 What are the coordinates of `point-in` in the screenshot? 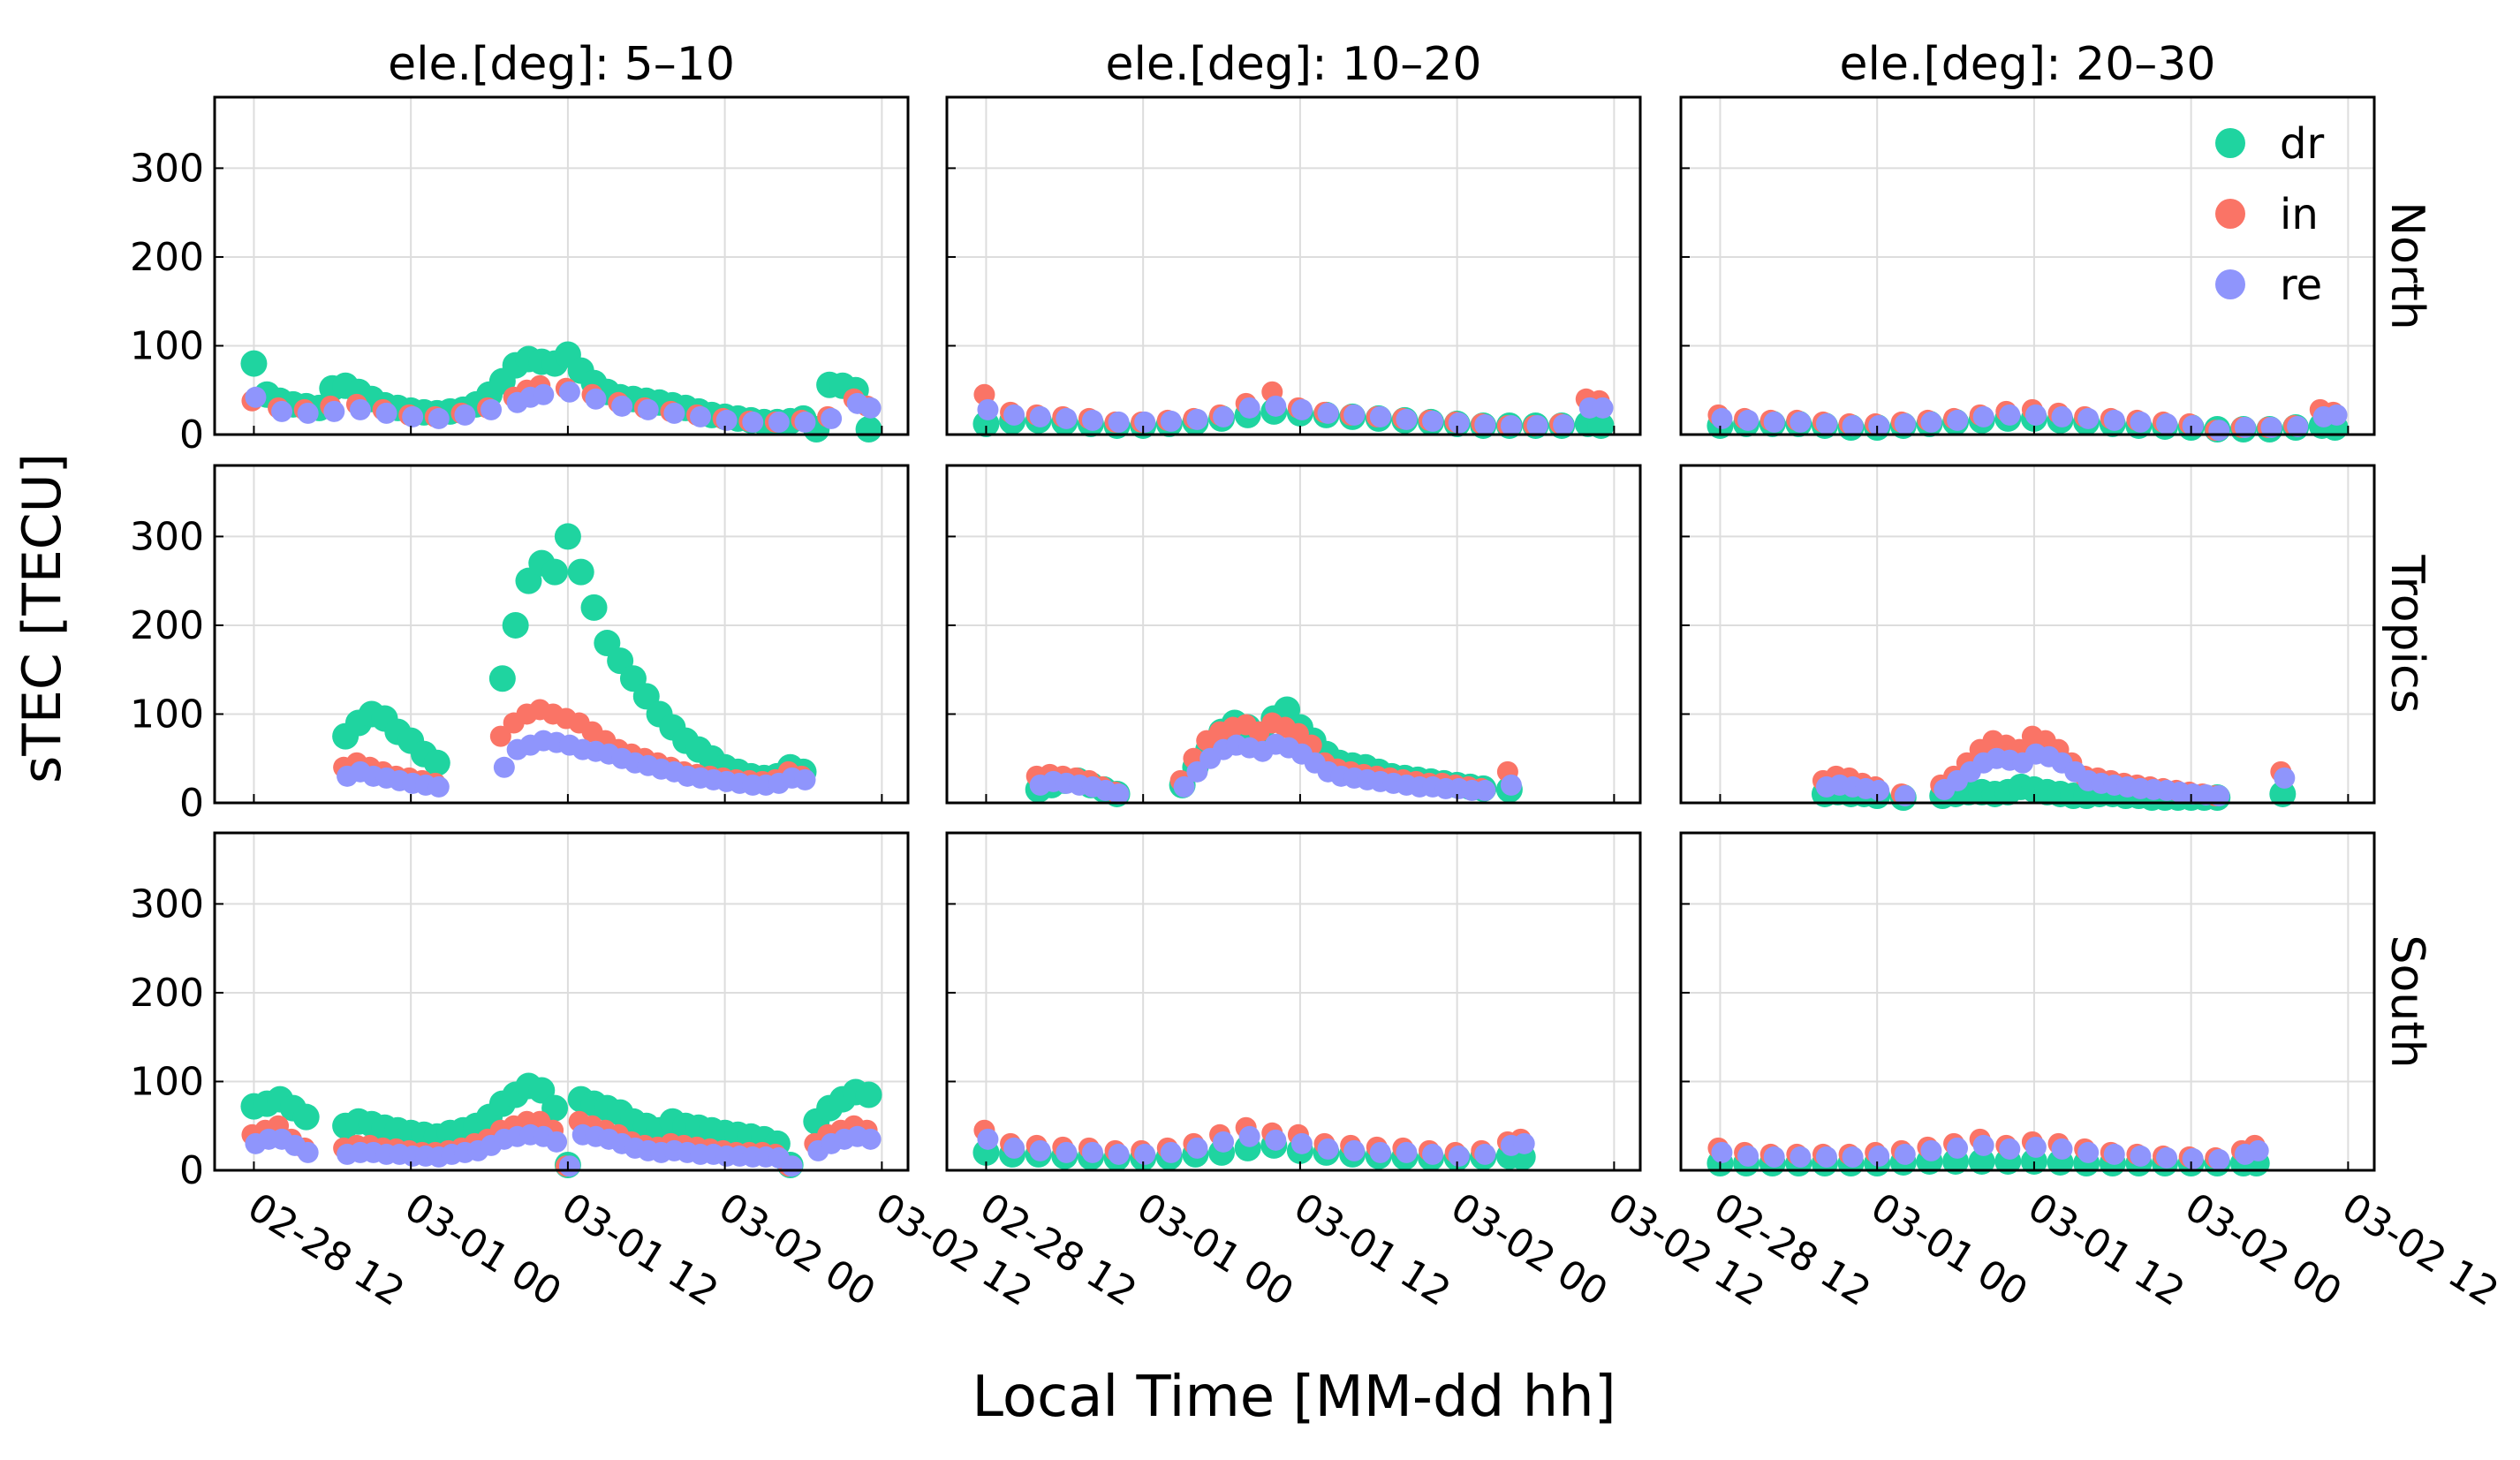 It's located at (500, 736).